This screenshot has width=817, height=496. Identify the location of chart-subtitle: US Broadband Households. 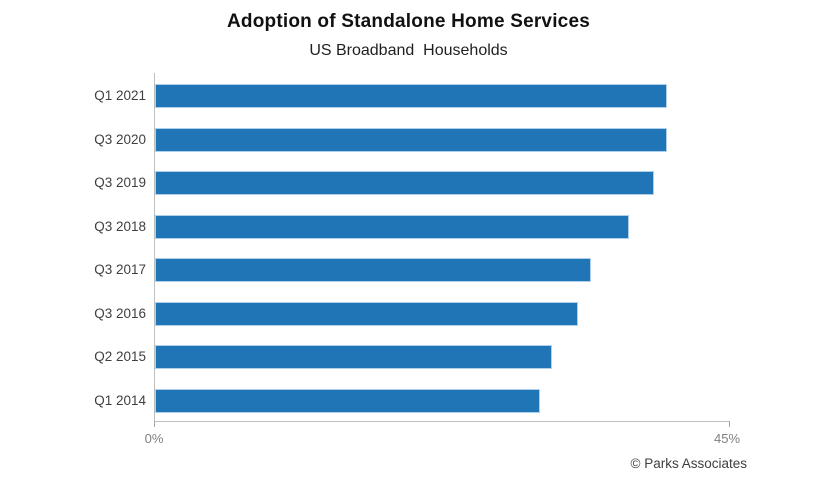
(408, 50).